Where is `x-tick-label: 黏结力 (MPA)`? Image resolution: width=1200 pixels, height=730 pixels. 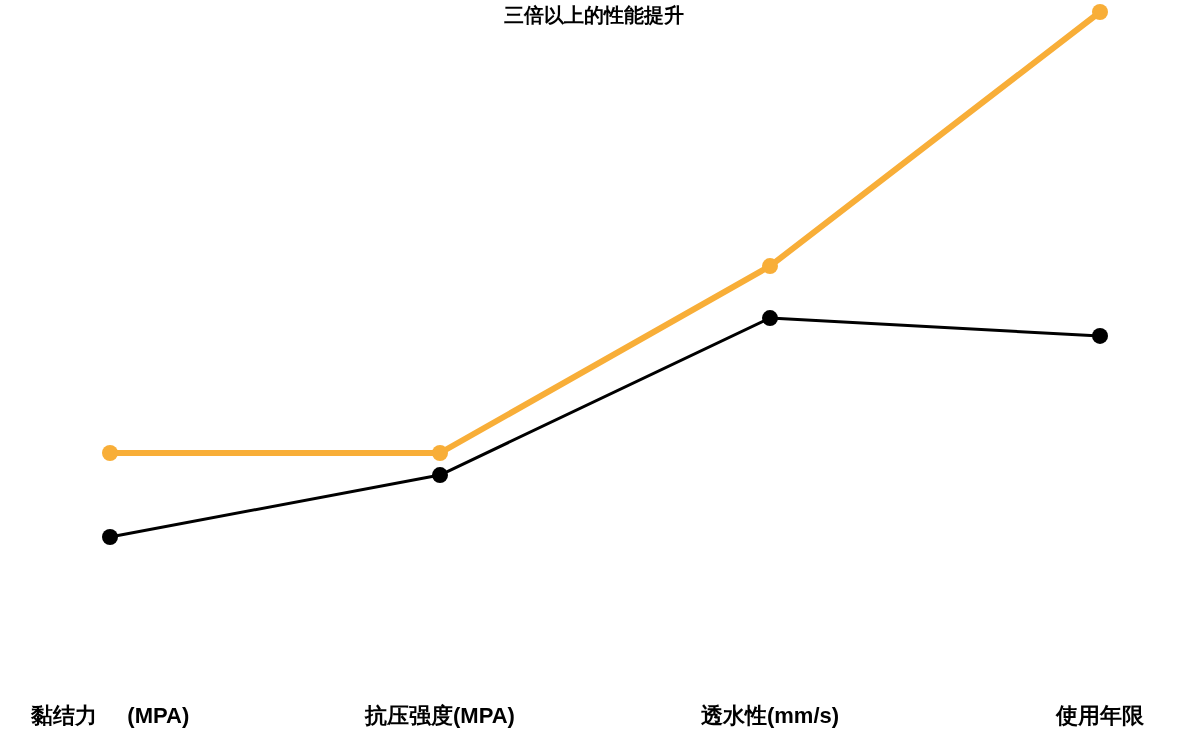 x-tick-label: 黏结力 (MPA) is located at coordinates (110, 715).